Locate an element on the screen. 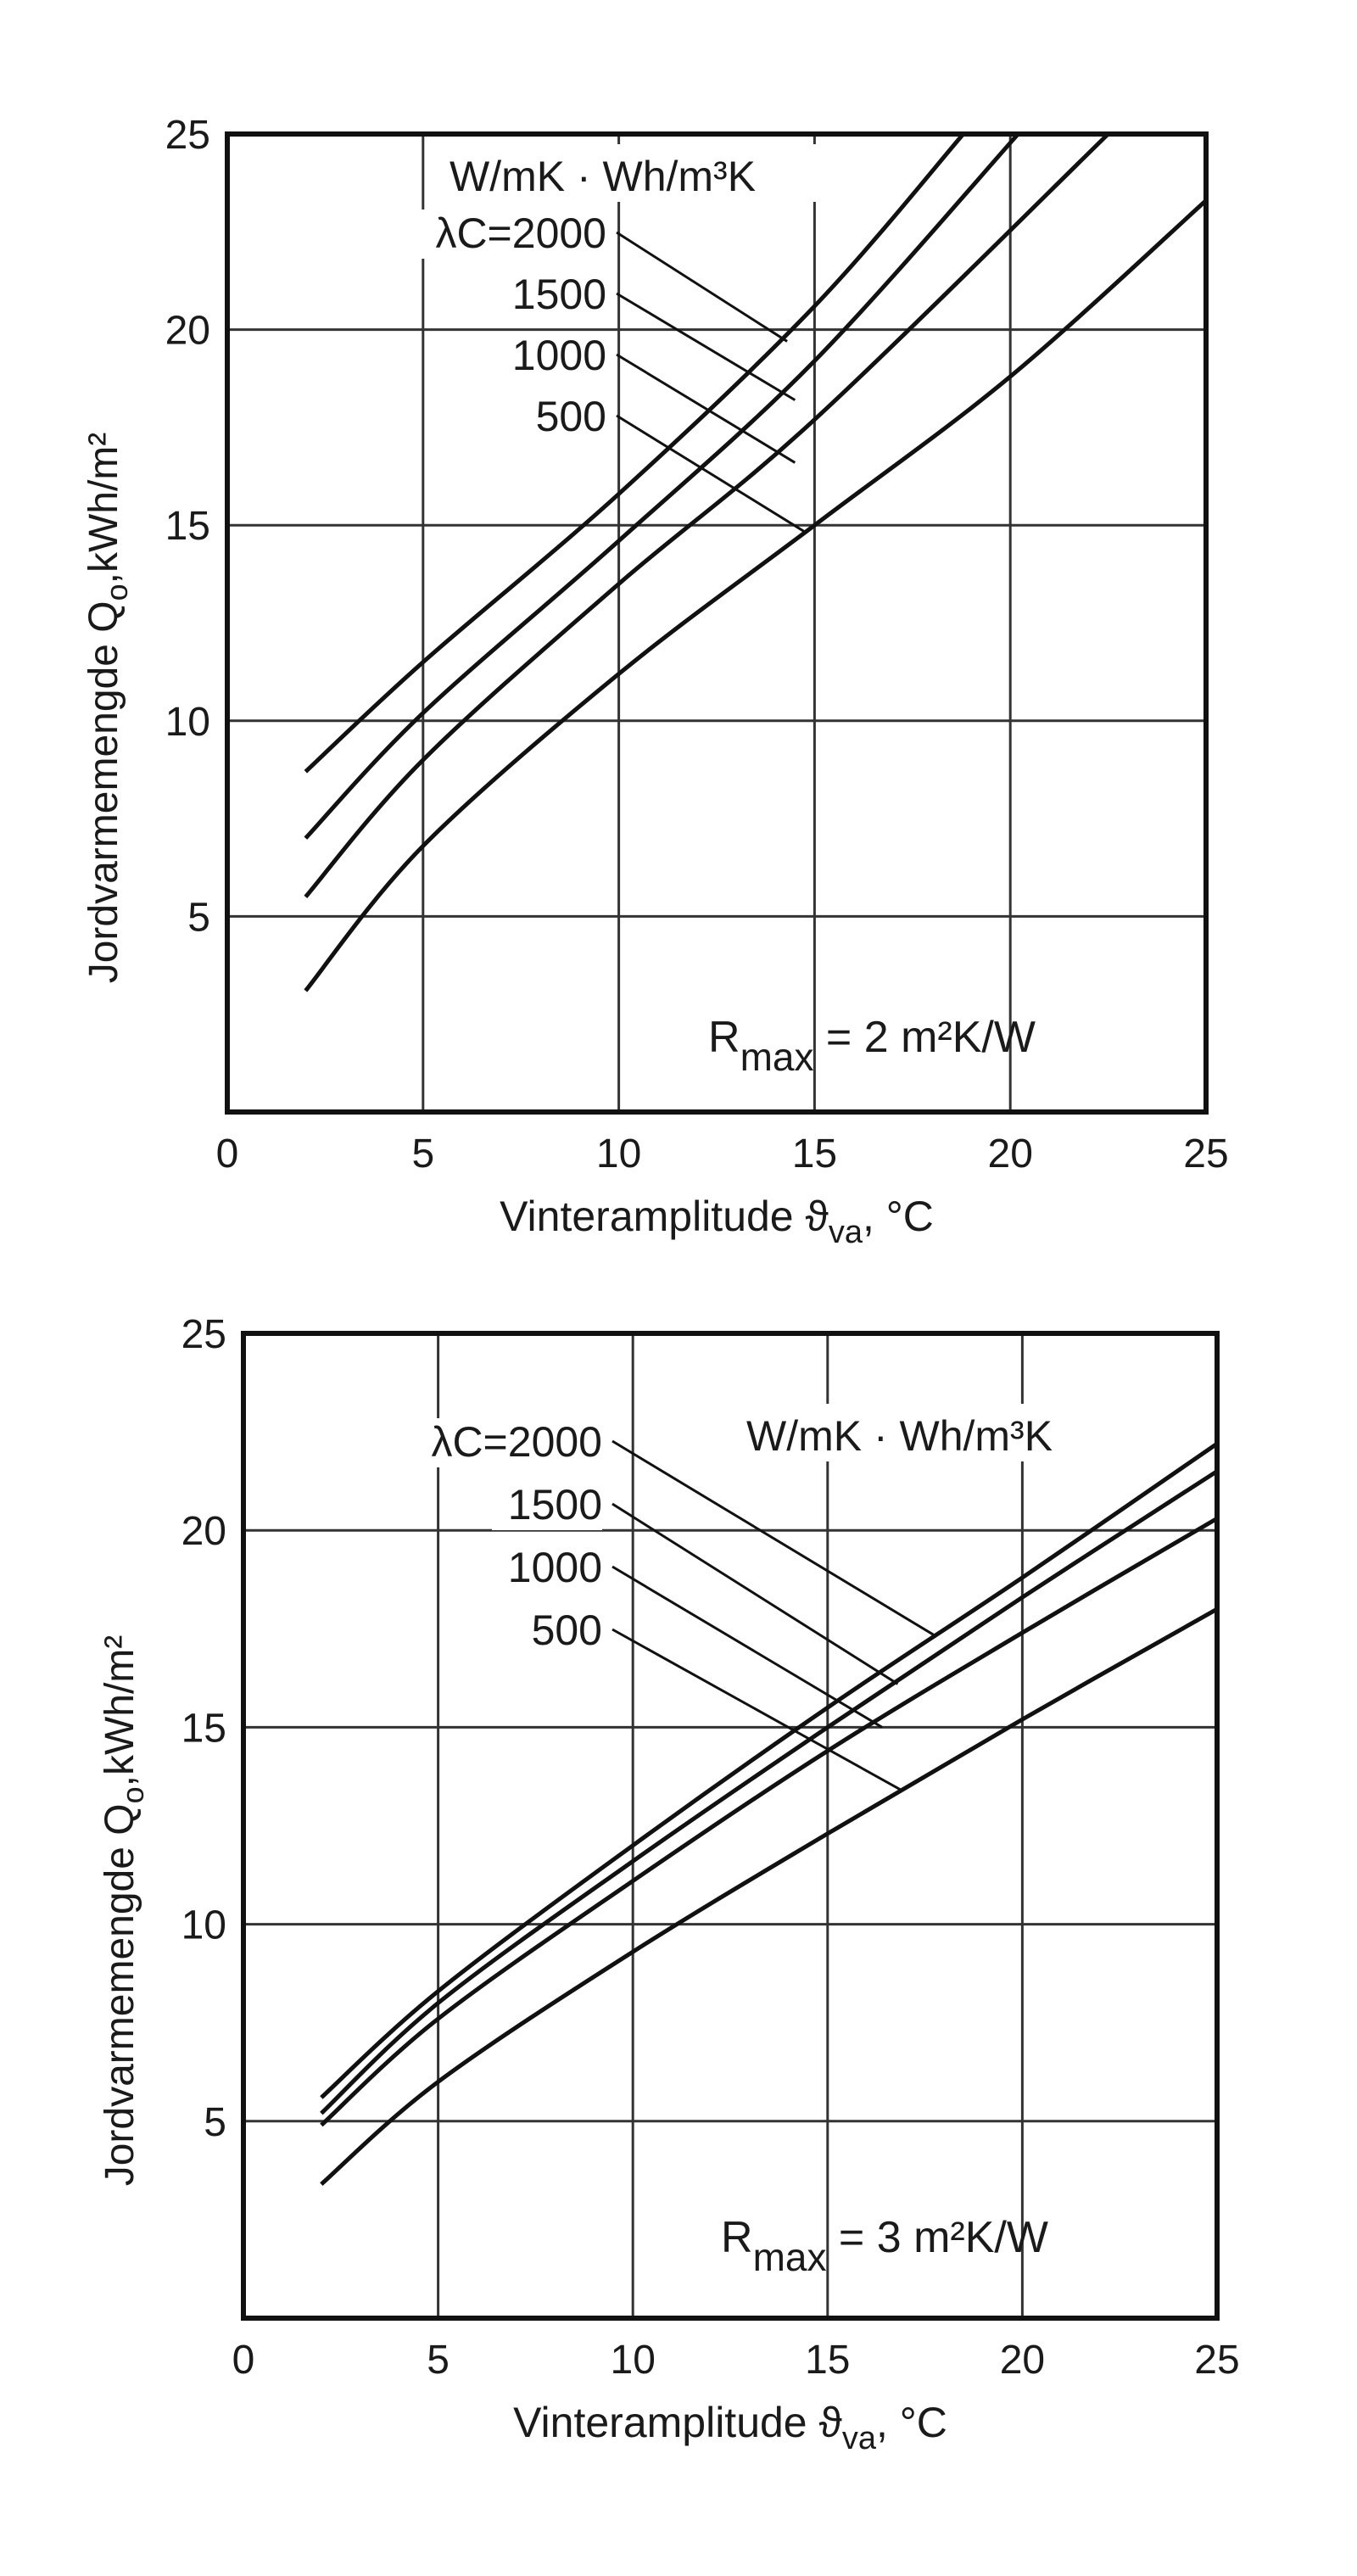  rmax-annotation: Rmax = 3 m²K/W is located at coordinates (884, 2246).